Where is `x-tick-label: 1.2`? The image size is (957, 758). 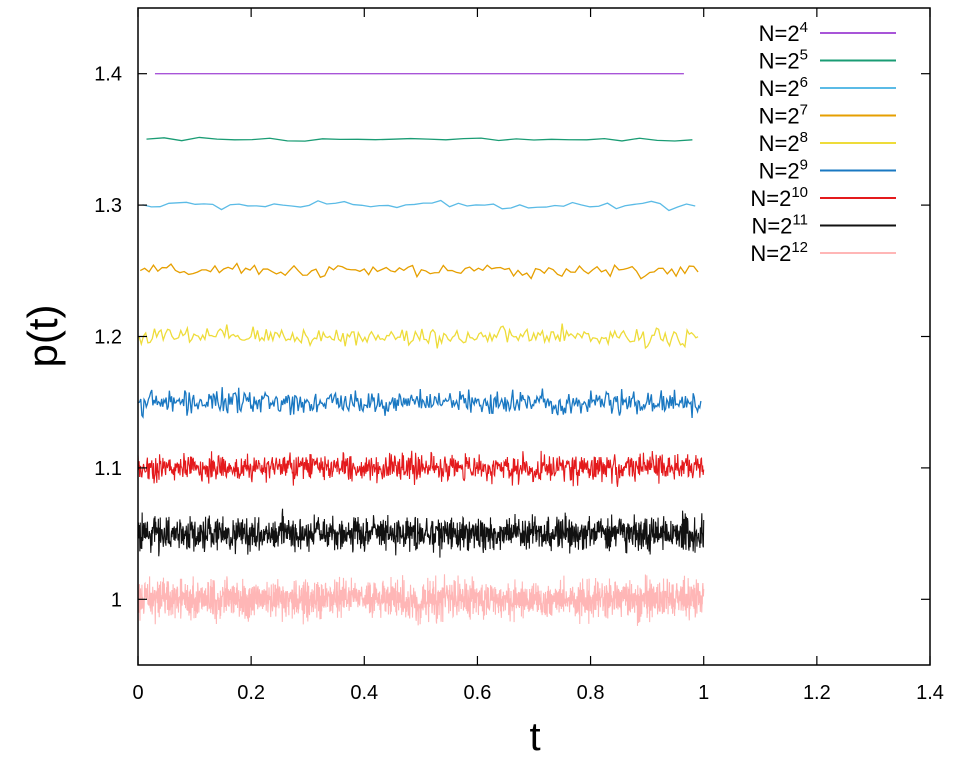
x-tick-label: 1.2 is located at coordinates (817, 693).